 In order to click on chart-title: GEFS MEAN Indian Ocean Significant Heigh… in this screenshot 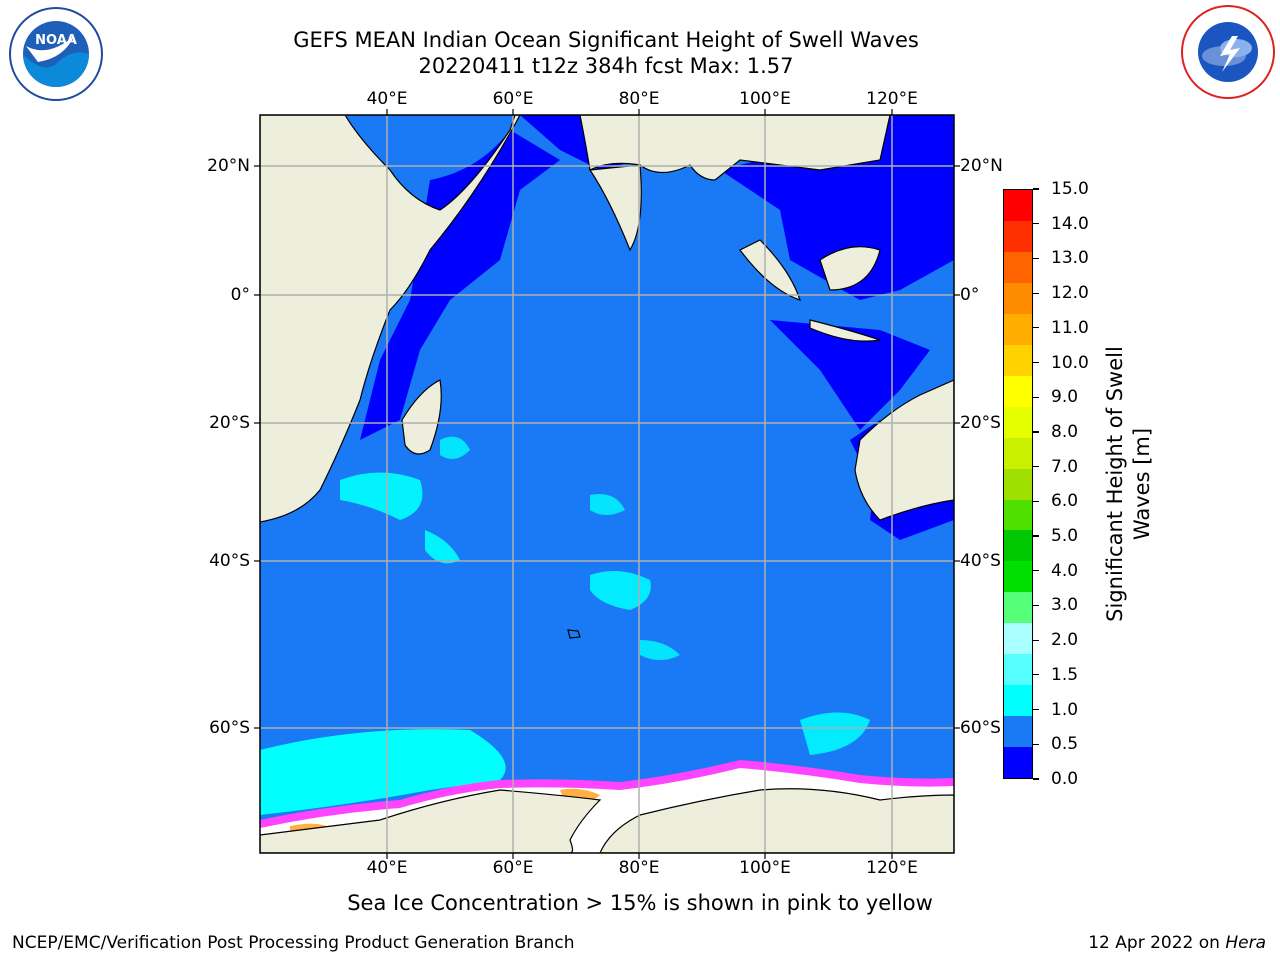, I will do `click(606, 40)`.